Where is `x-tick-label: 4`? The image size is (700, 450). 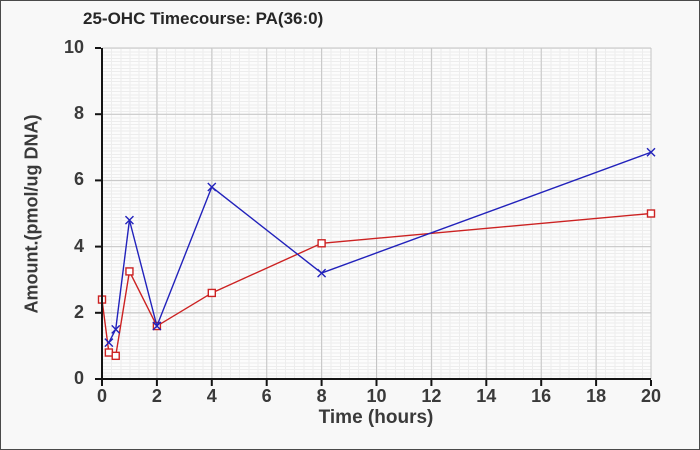 x-tick-label: 4 is located at coordinates (211, 396).